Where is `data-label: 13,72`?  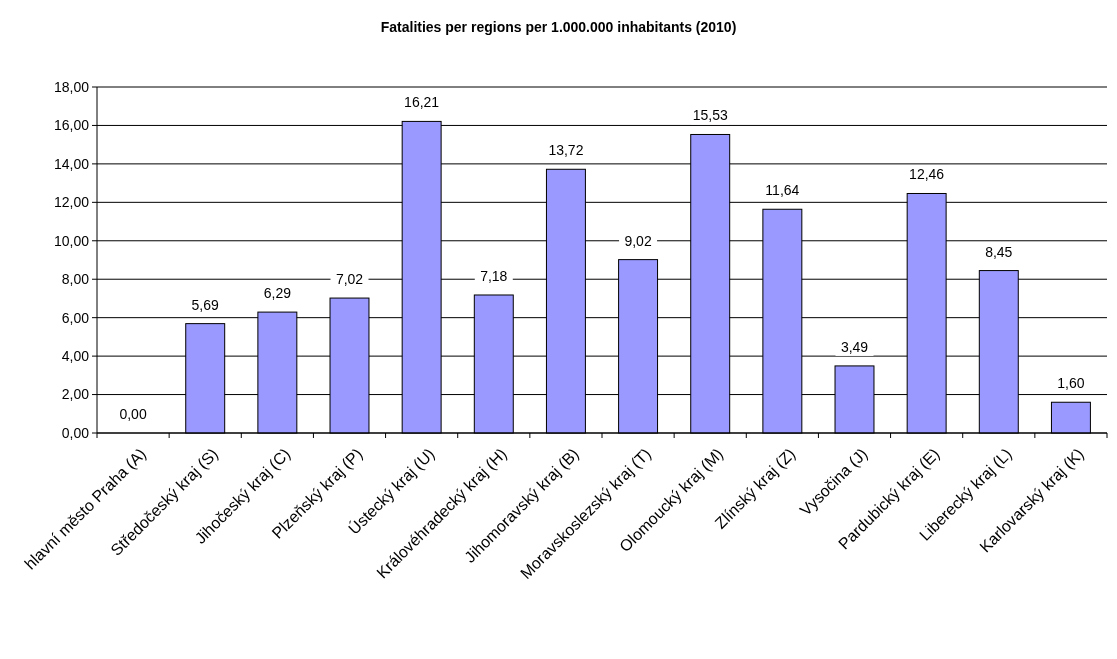
data-label: 13,72 is located at coordinates (566, 150).